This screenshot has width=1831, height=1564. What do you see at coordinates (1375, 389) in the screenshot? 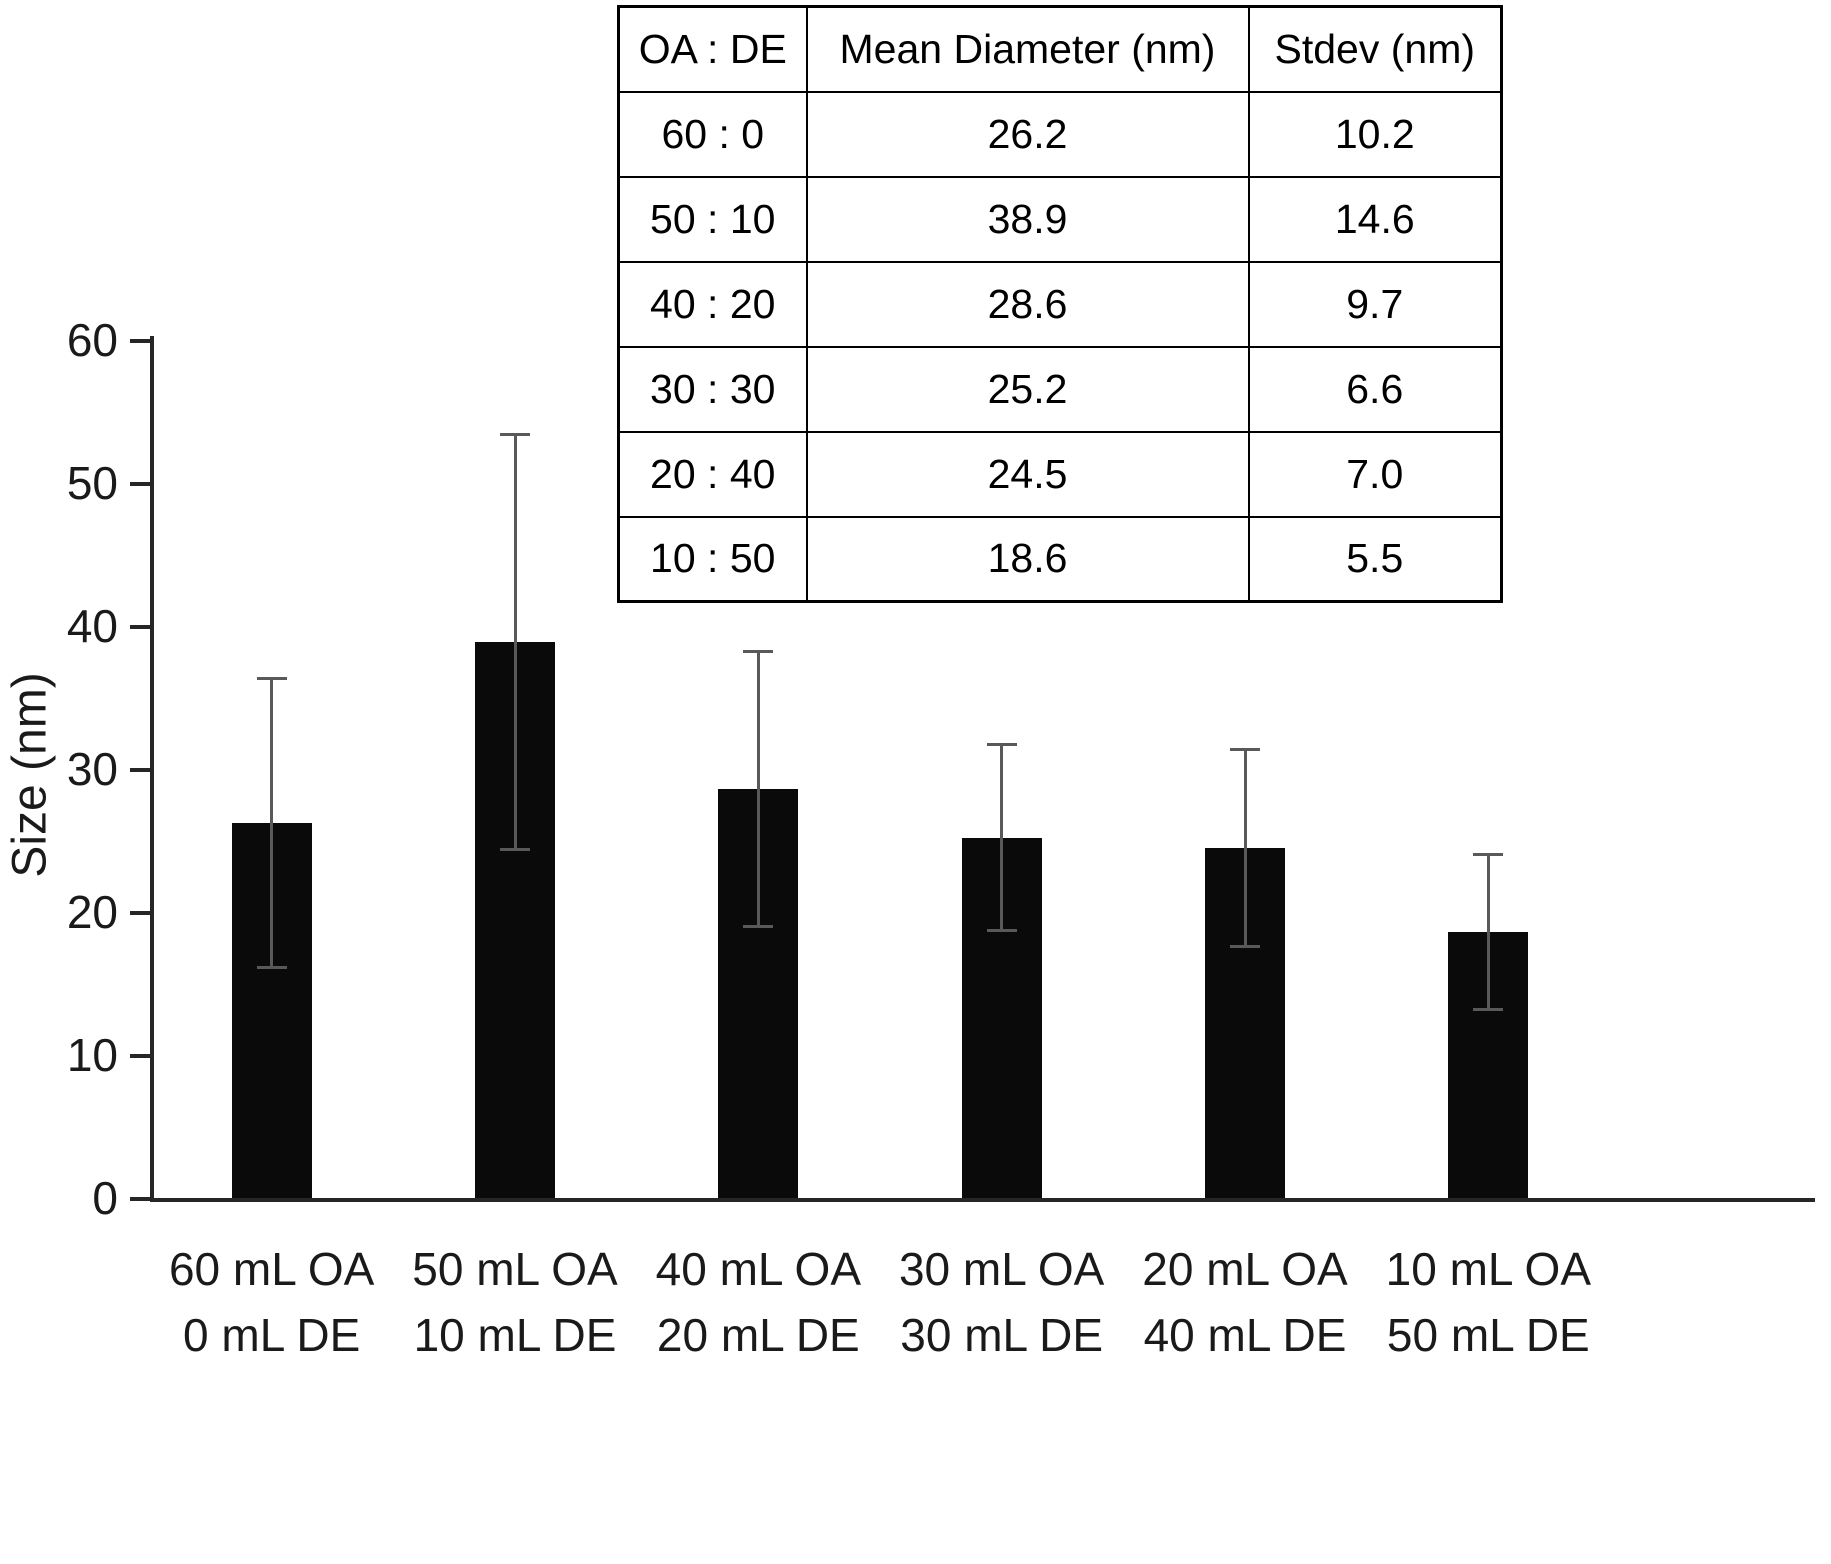
I see `table-cell: 6.6` at bounding box center [1375, 389].